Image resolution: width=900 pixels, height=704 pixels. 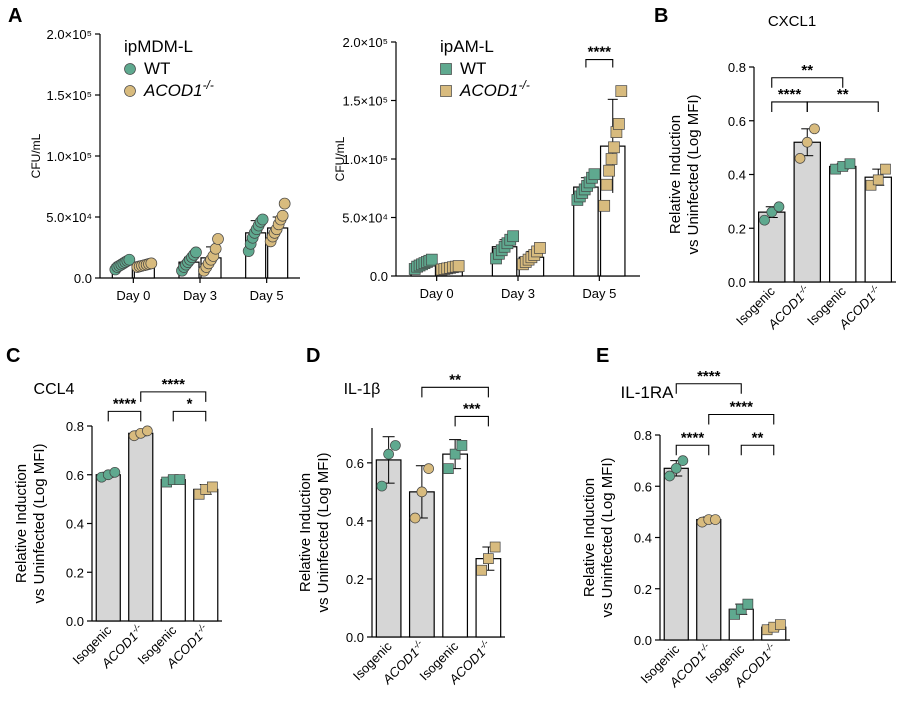 What do you see at coordinates (158, 46) in the screenshot?
I see `legend-title: ipMDM-L` at bounding box center [158, 46].